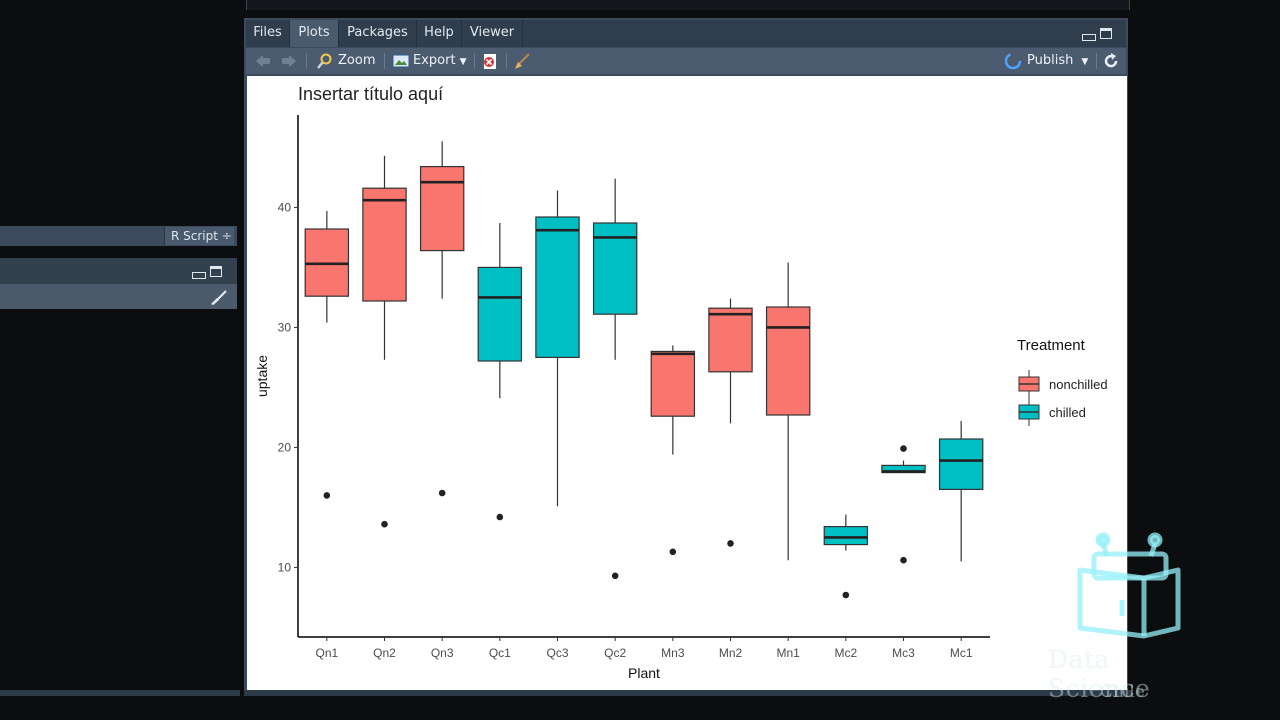 The image size is (1280, 720). I want to click on box-Qc3, so click(557, 287).